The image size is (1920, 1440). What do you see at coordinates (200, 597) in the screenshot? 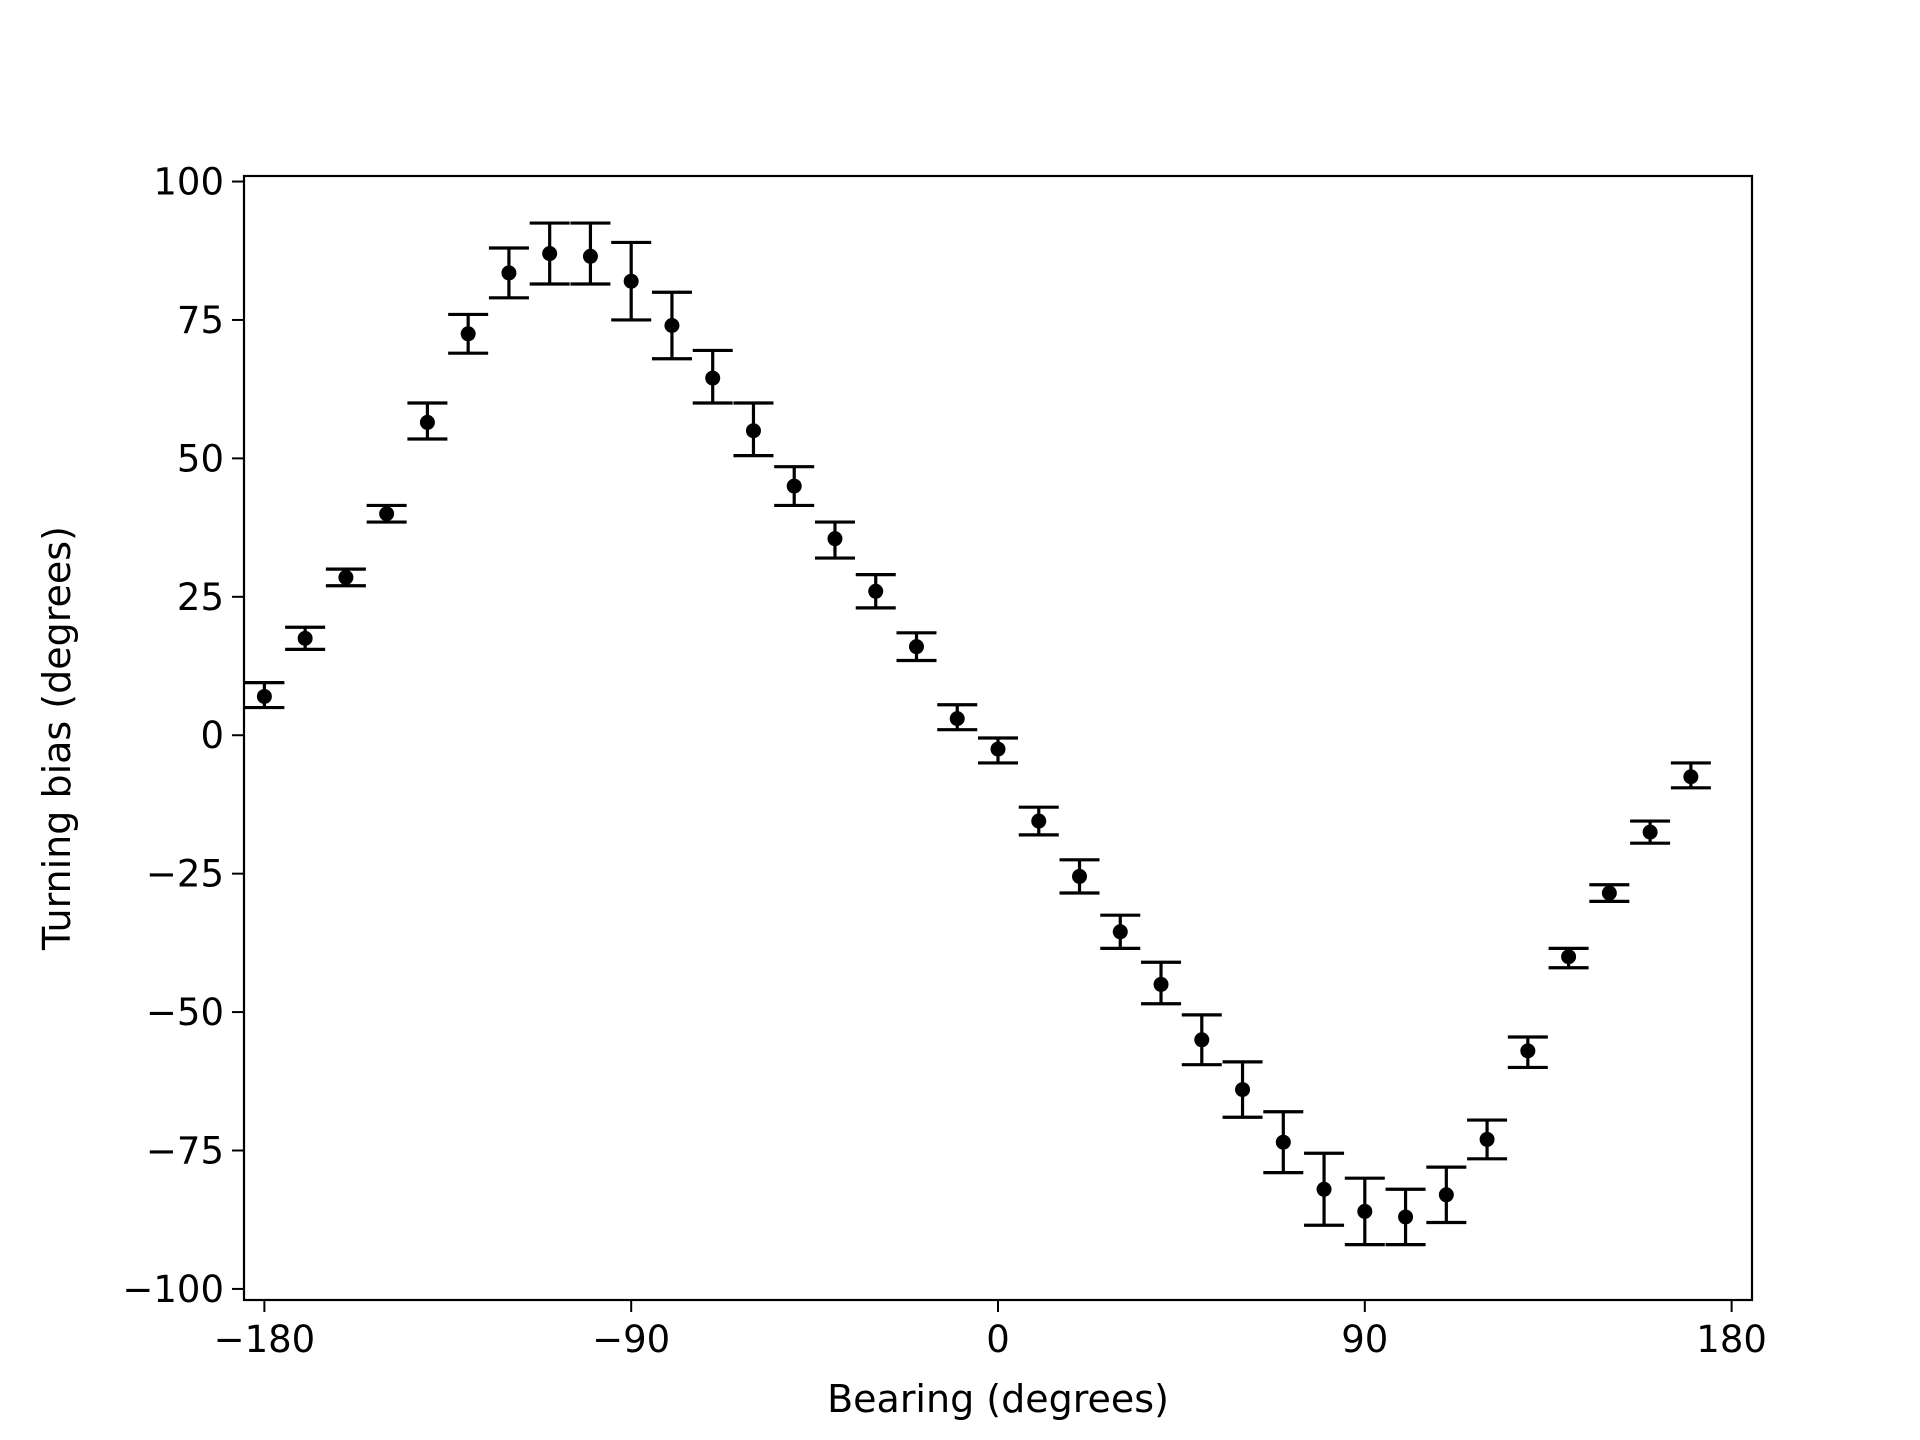
I see `y-tick-label: 25` at bounding box center [200, 597].